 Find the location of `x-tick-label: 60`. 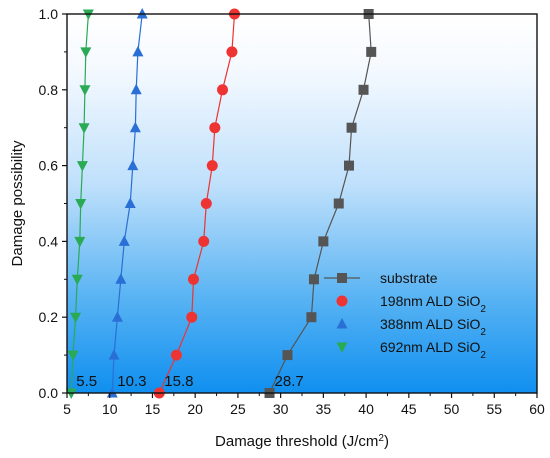

x-tick-label: 60 is located at coordinates (537, 409).